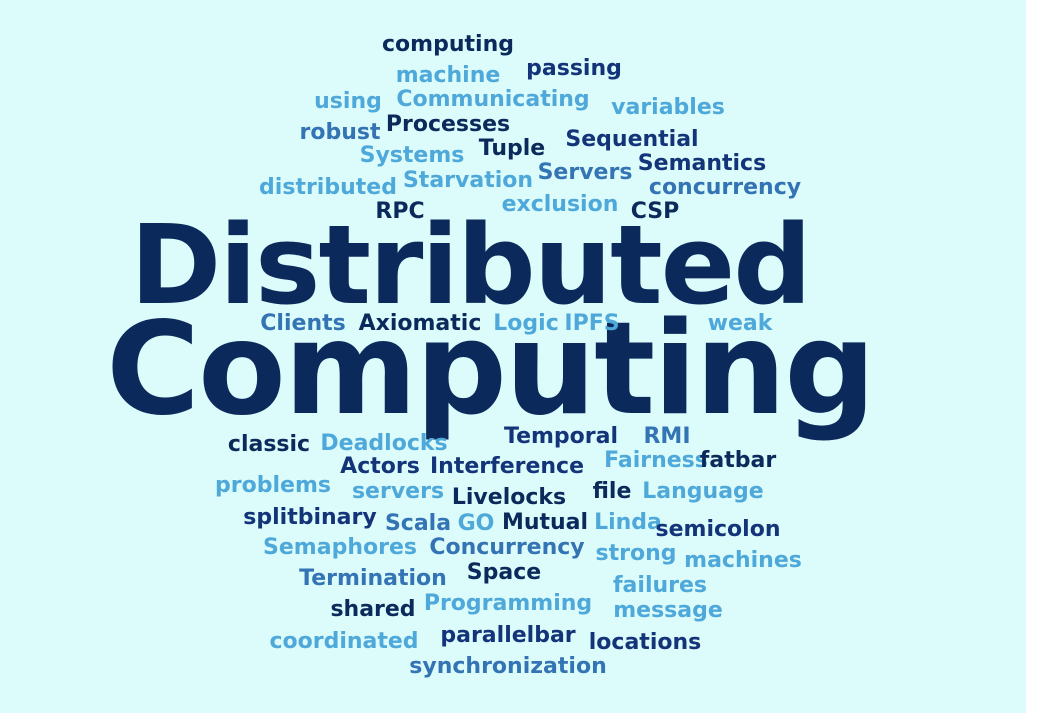 The height and width of the screenshot is (713, 1048). I want to click on word-servers: servers, so click(398, 491).